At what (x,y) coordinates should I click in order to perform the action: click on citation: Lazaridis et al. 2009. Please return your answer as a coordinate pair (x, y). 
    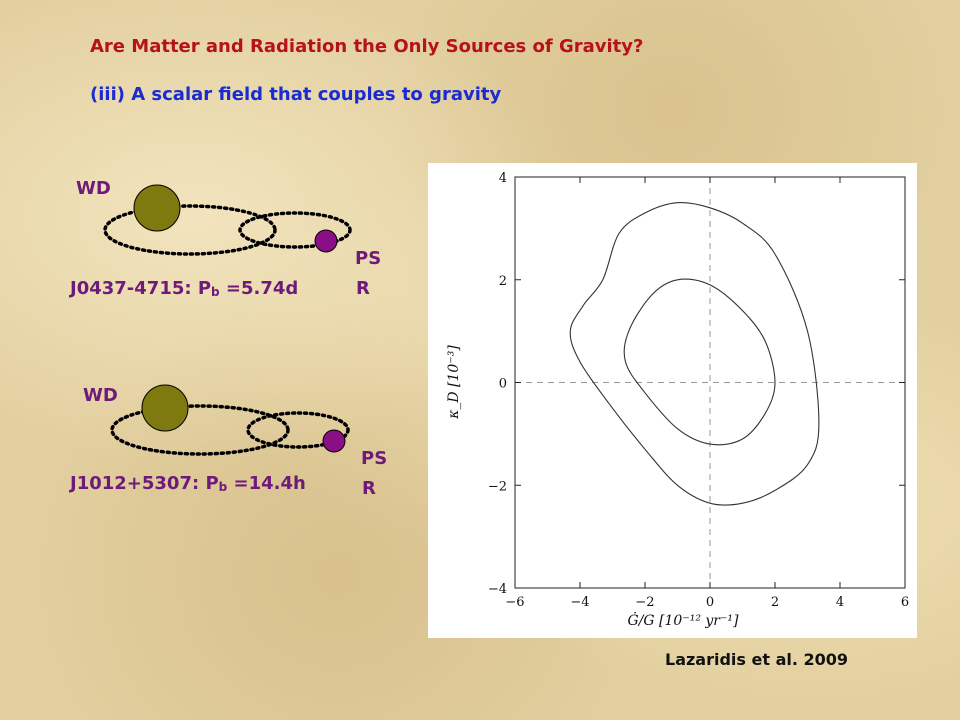
    Looking at the image, I should click on (757, 659).